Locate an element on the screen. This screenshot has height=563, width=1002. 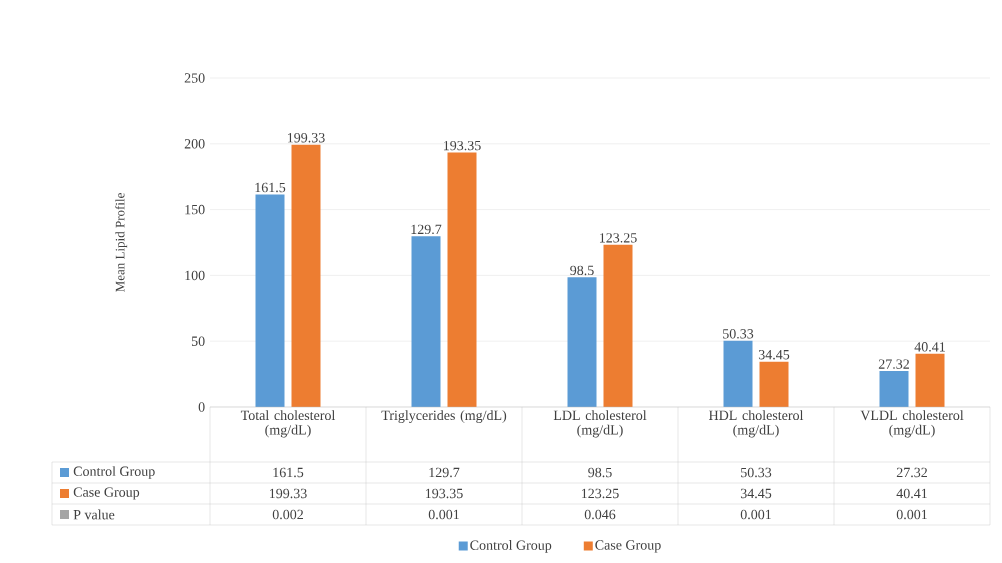
x-tick-label: LDL cholesterol (mg/dL) is located at coordinates (600, 424).